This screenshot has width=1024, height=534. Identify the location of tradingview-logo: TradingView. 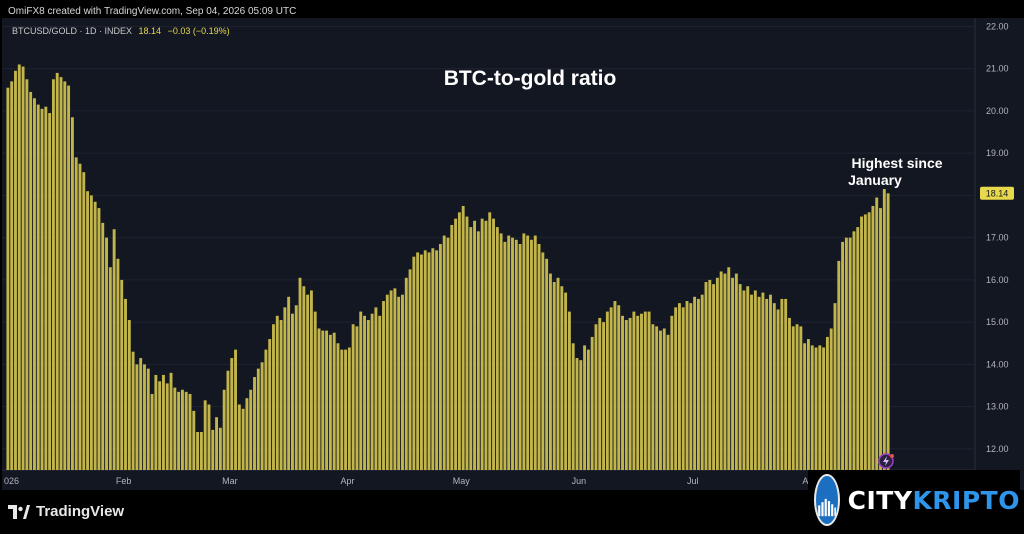
(66, 511).